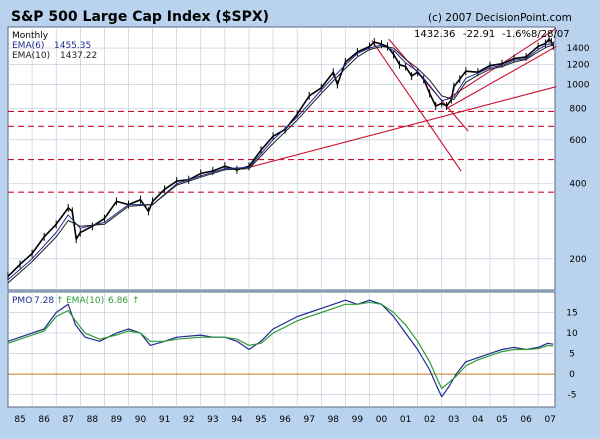 Image resolution: width=600 pixels, height=439 pixels. I want to click on x-tick-label: 07, so click(549, 420).